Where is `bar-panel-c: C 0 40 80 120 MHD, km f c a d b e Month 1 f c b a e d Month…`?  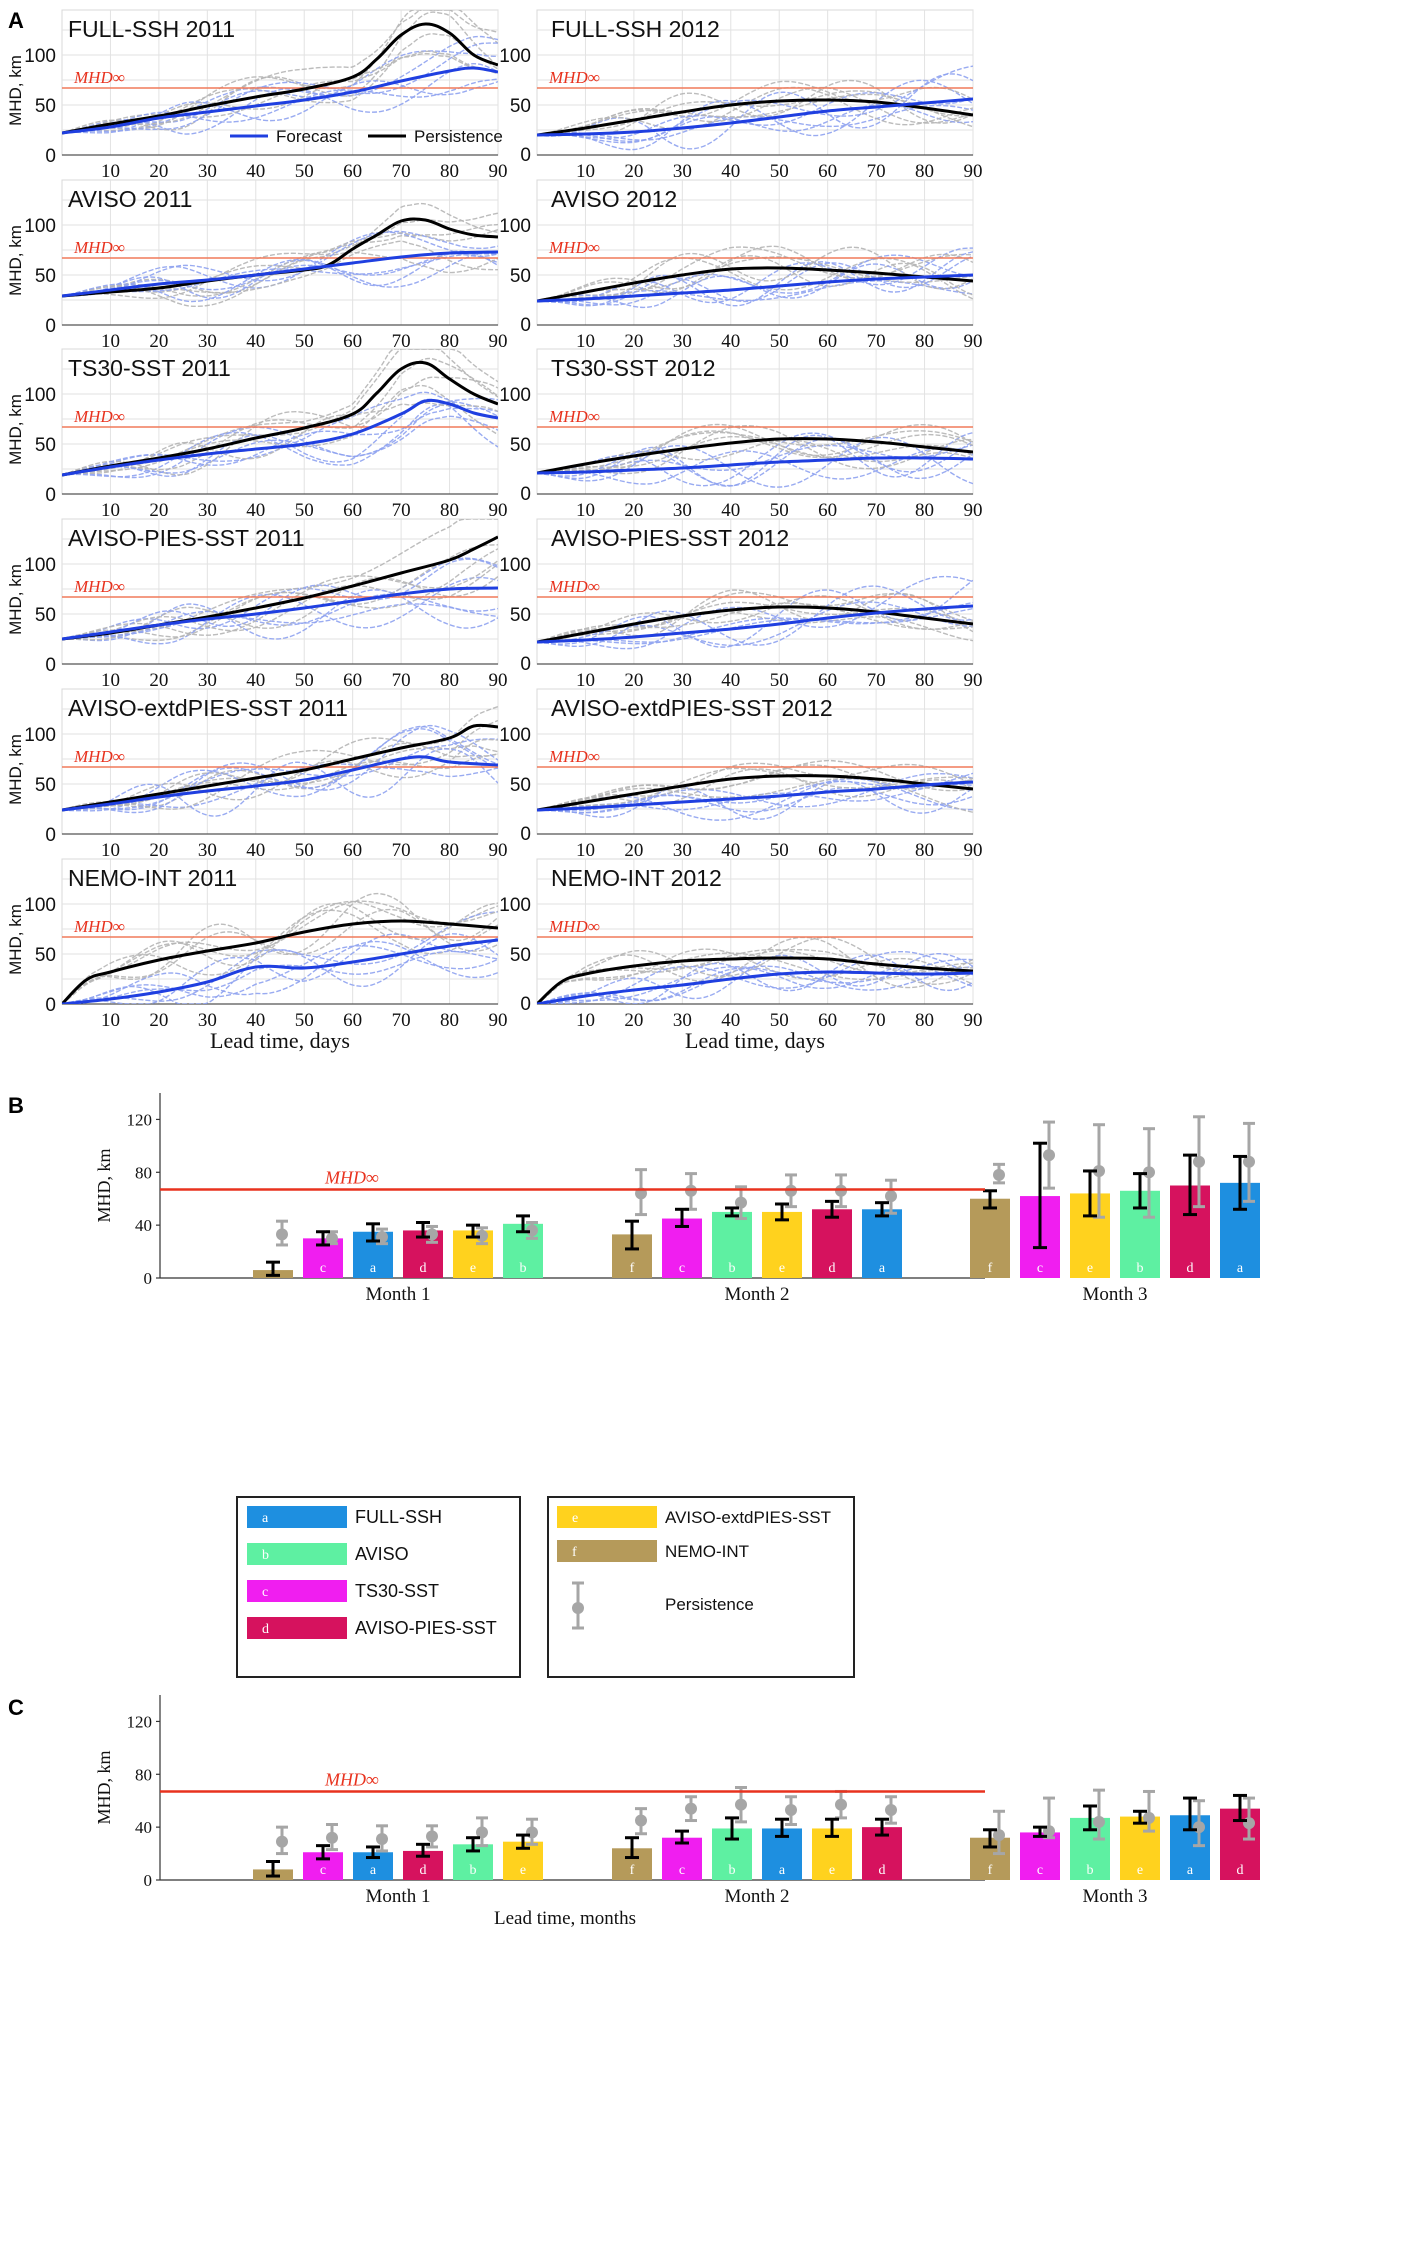 bar-panel-c: C 0 40 80 120 MHD, km f c a d b e Month 1 f c b a e d Month… is located at coordinates (634, 1812).